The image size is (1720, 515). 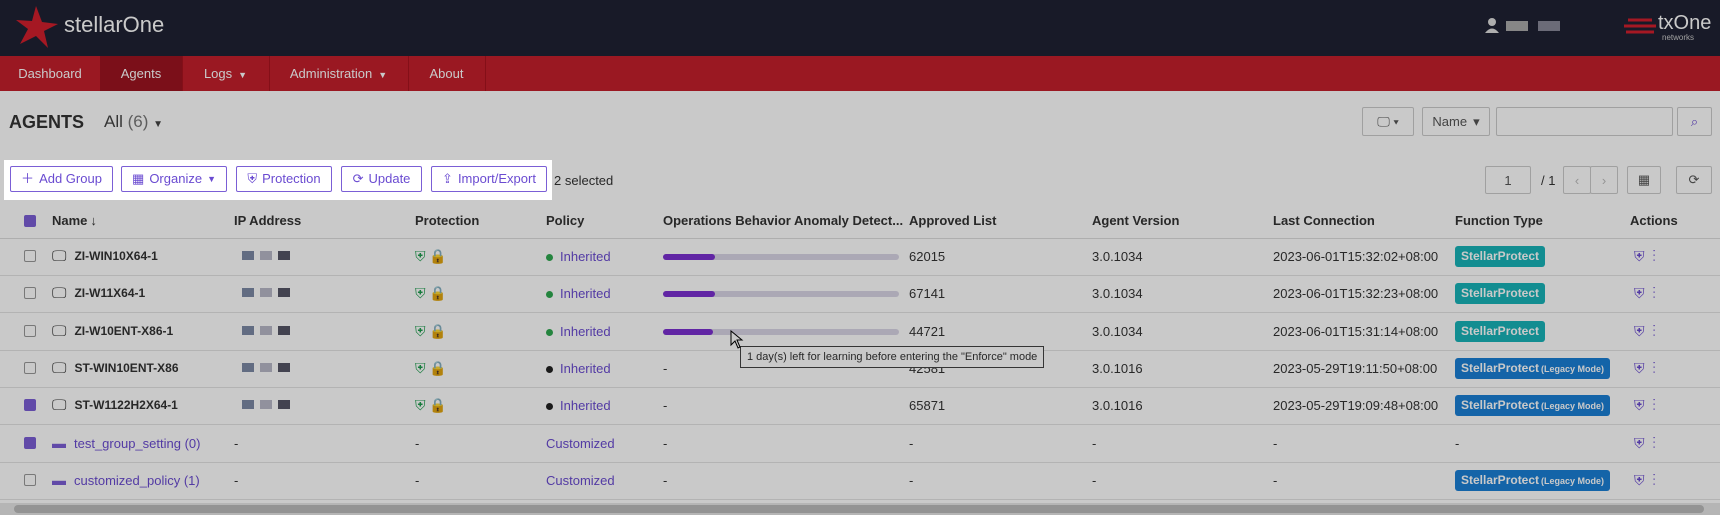 What do you see at coordinates (116, 256) in the screenshot?
I see `agent-name: ZI-WIN10X64-1` at bounding box center [116, 256].